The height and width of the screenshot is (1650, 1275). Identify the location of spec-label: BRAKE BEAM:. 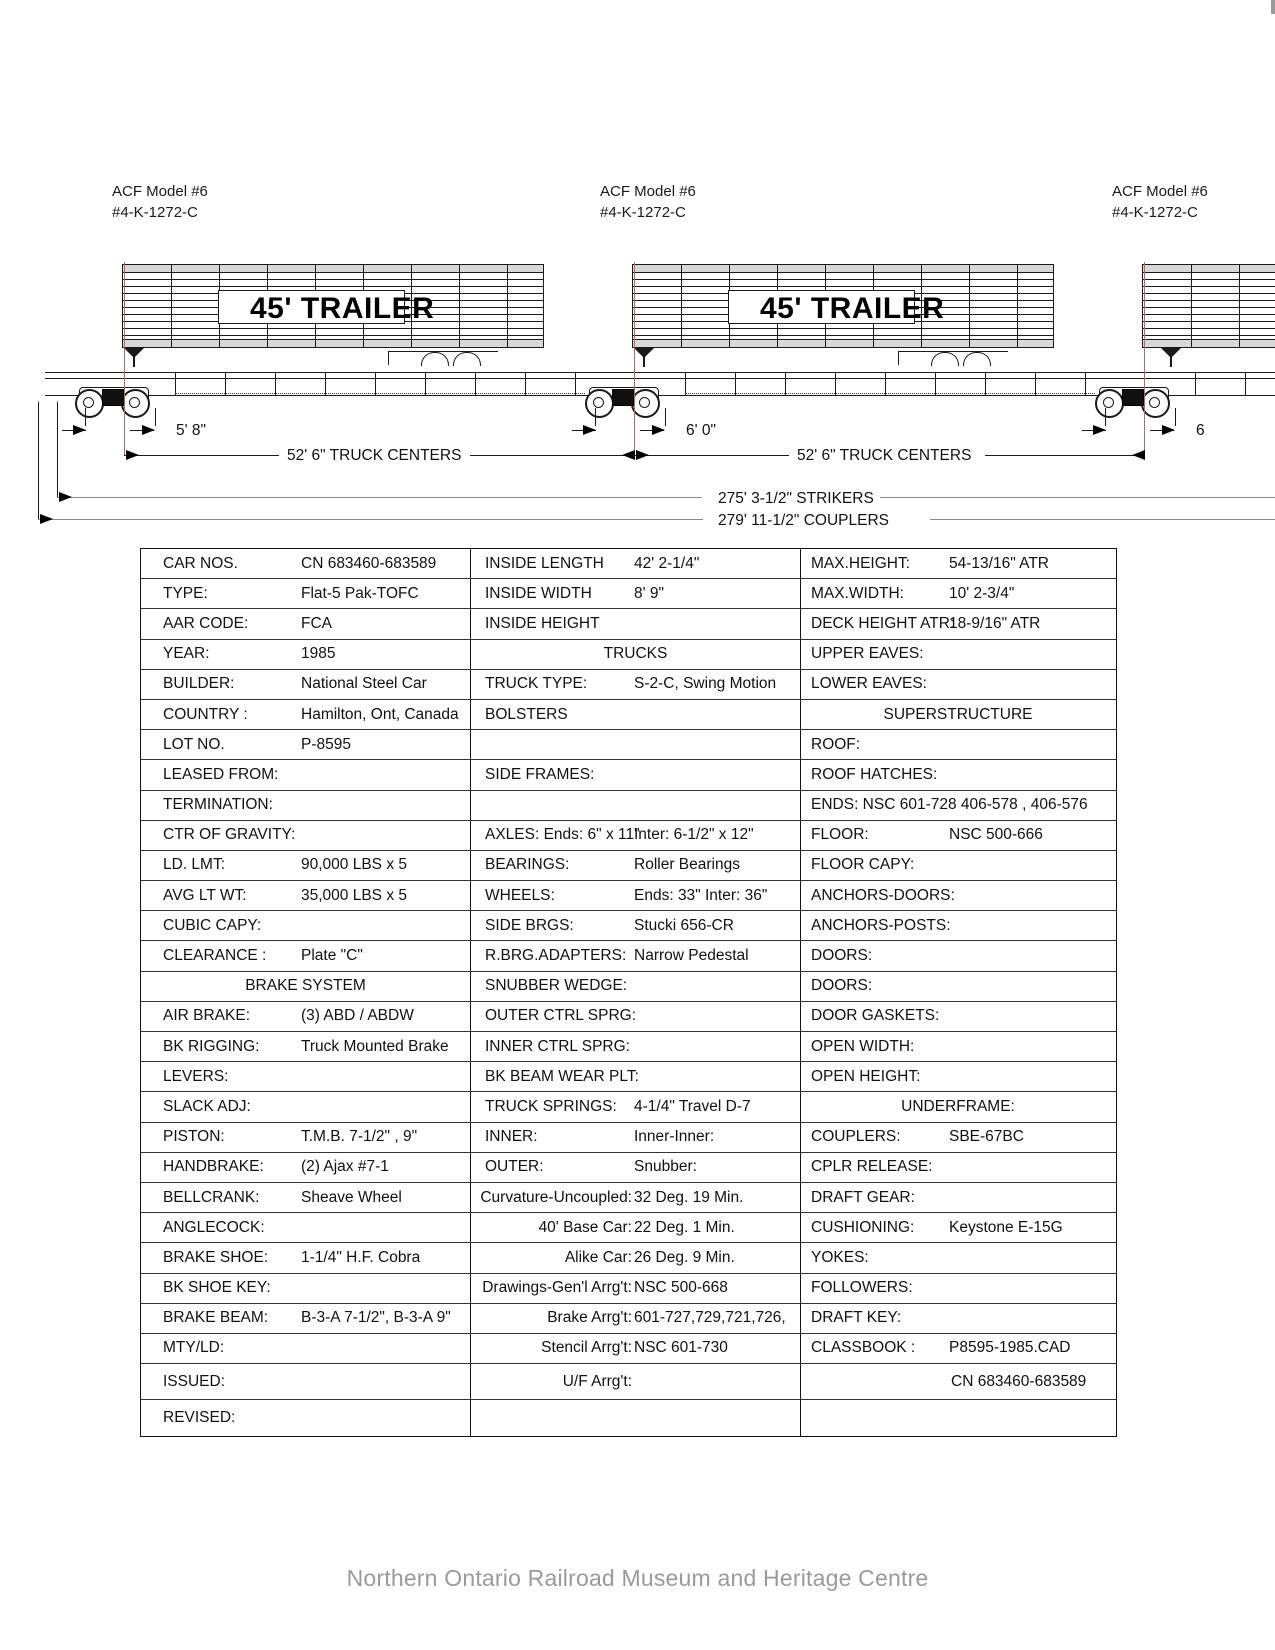
(216, 1318).